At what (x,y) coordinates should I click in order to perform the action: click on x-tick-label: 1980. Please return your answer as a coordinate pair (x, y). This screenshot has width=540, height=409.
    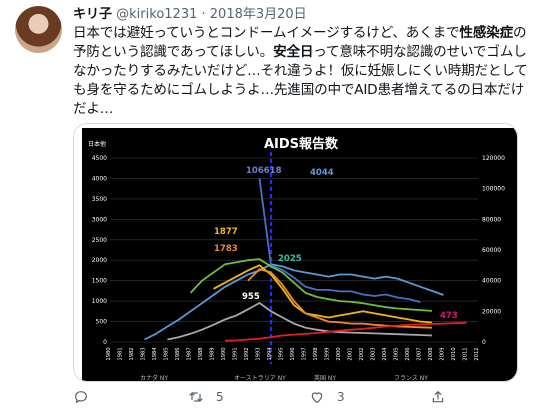
    Looking at the image, I should click on (109, 353).